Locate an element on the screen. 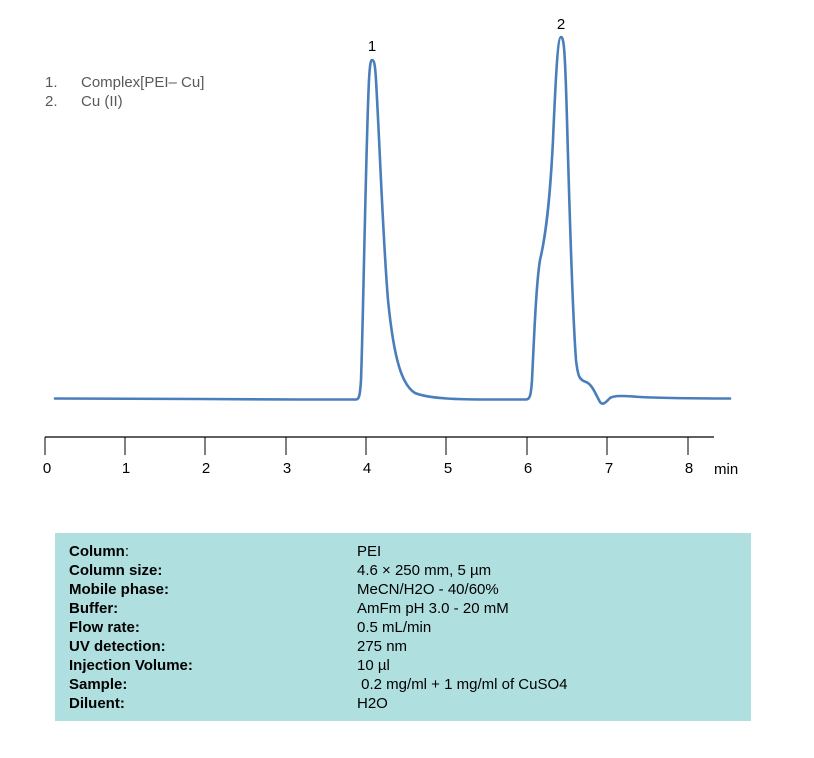  condition-row-flow-rate: Flow rate: 0.5 mL/min is located at coordinates (409, 627).